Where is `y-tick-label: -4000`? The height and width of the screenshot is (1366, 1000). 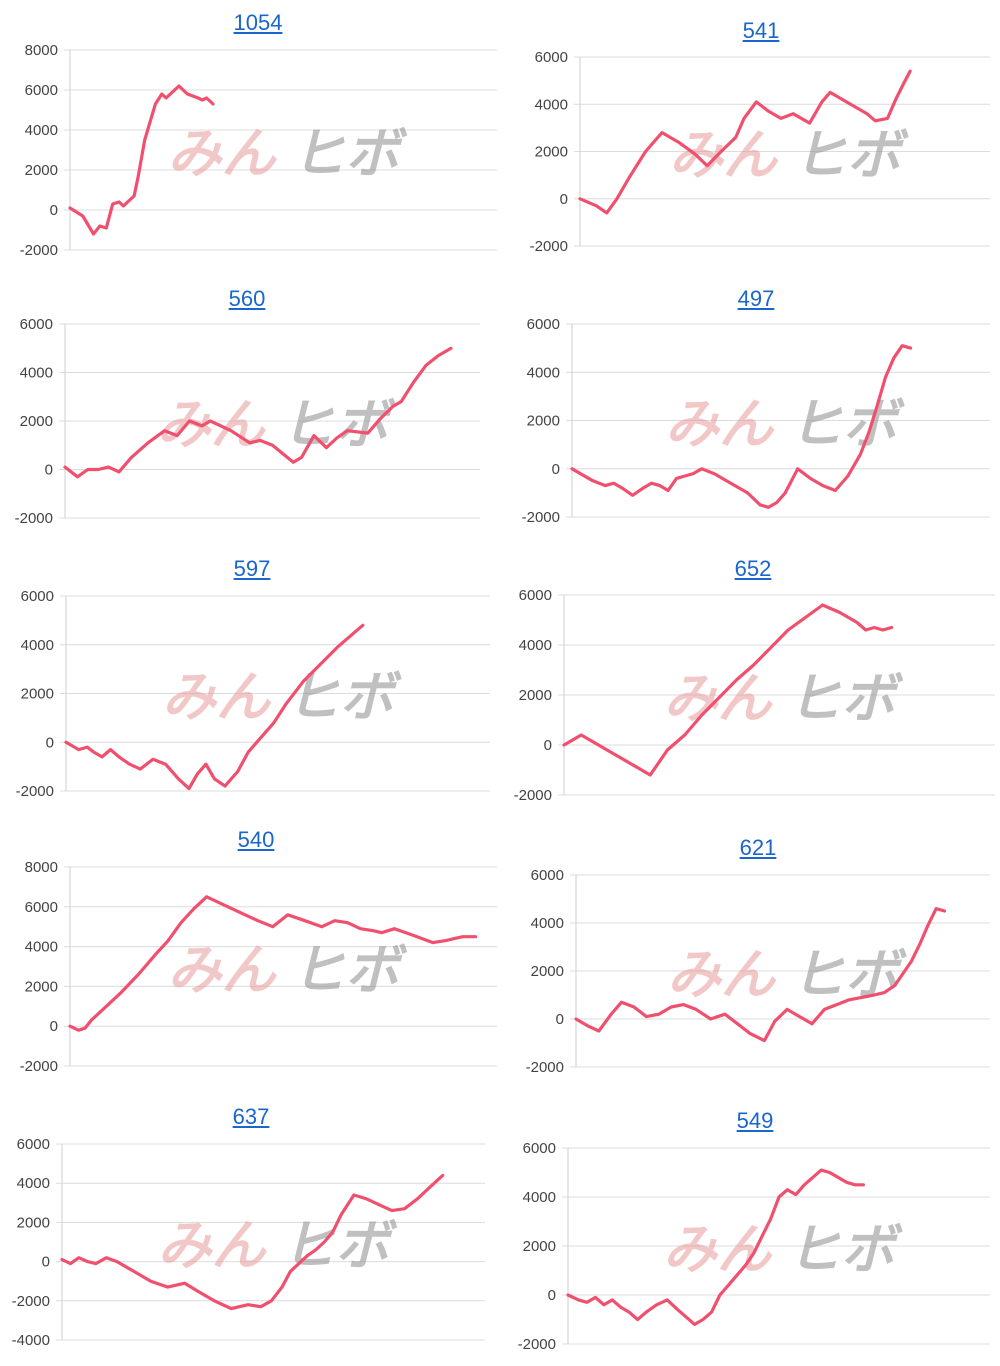
y-tick-label: -4000 is located at coordinates (31, 1340).